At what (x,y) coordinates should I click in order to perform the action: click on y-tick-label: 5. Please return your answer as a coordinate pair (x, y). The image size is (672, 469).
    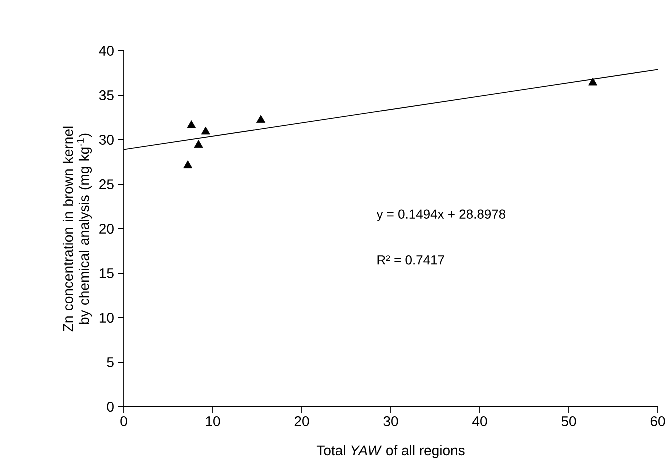
    Looking at the image, I should click on (110, 363).